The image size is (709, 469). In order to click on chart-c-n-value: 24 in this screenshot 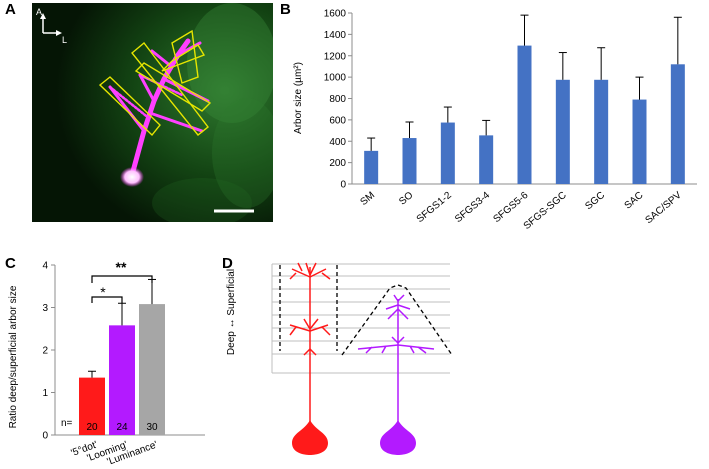, I will do `click(122, 427)`.